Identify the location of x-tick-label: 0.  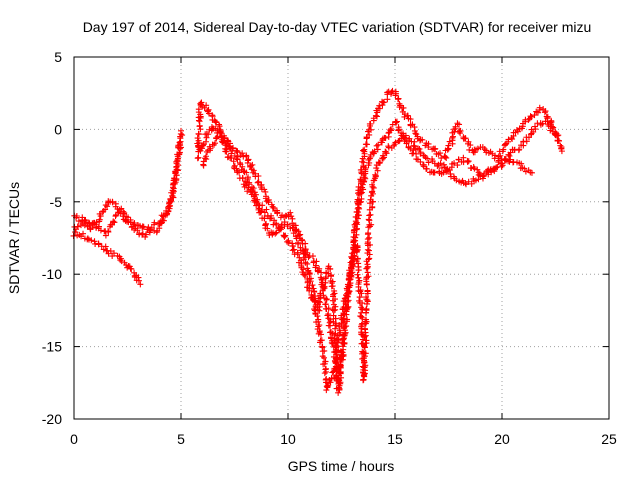
(74, 439).